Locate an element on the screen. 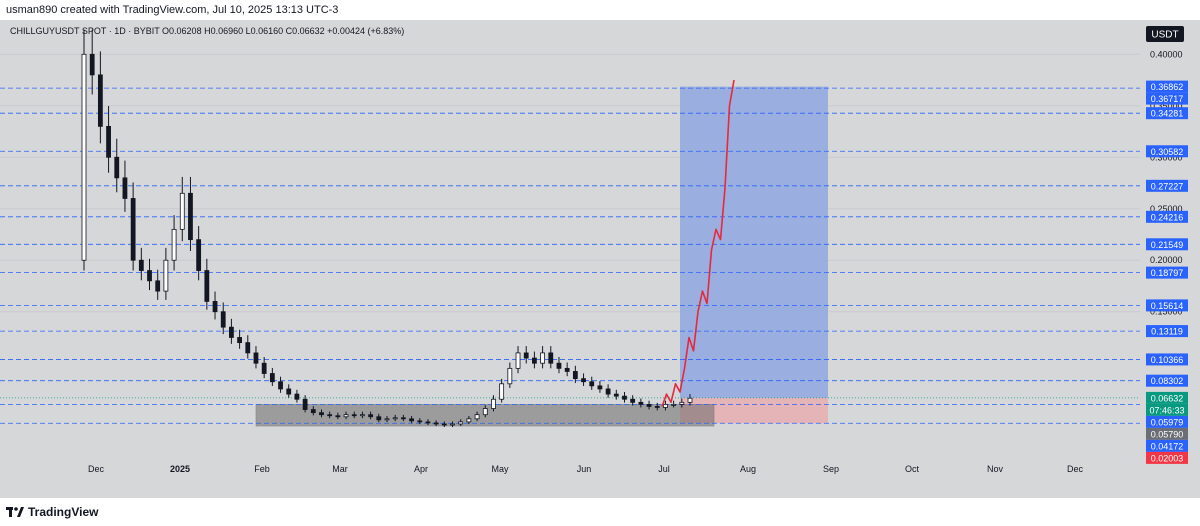 This screenshot has width=1200, height=526. price-badge: 0.30582 is located at coordinates (1167, 151).